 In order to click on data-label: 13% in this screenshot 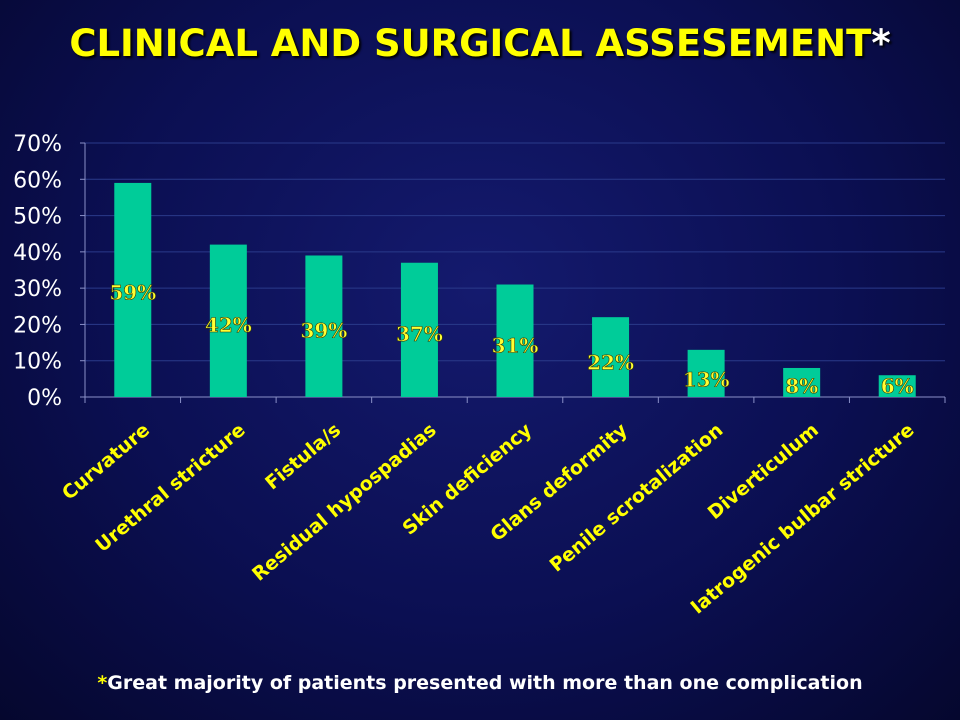, I will do `click(706, 379)`.